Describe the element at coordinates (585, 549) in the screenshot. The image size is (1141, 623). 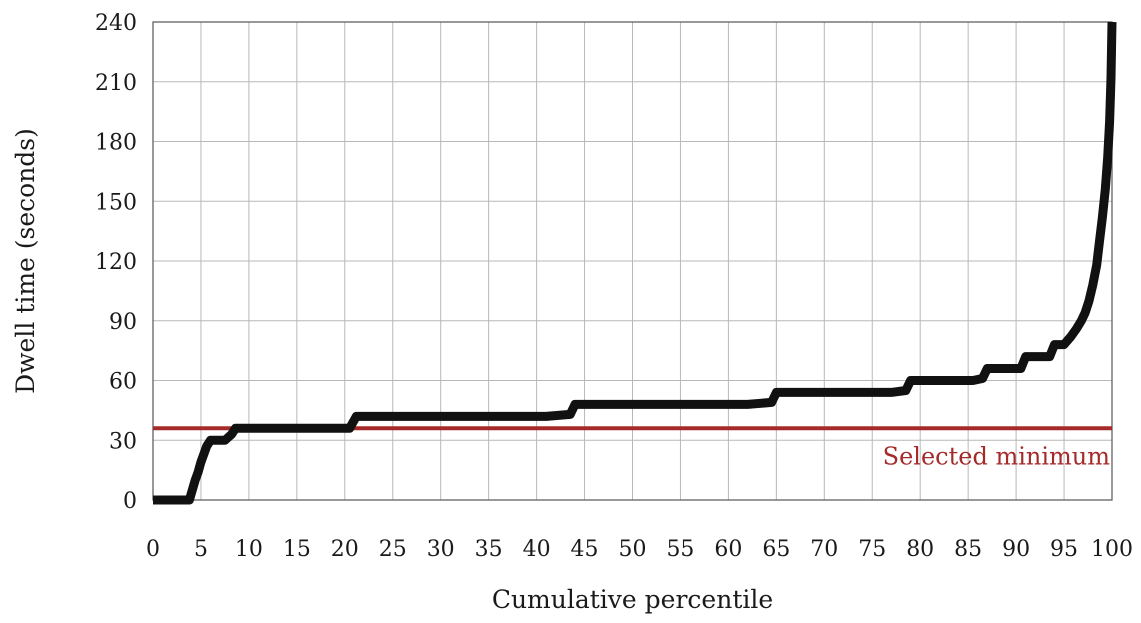
I see `x-tick-label: 45` at that location.